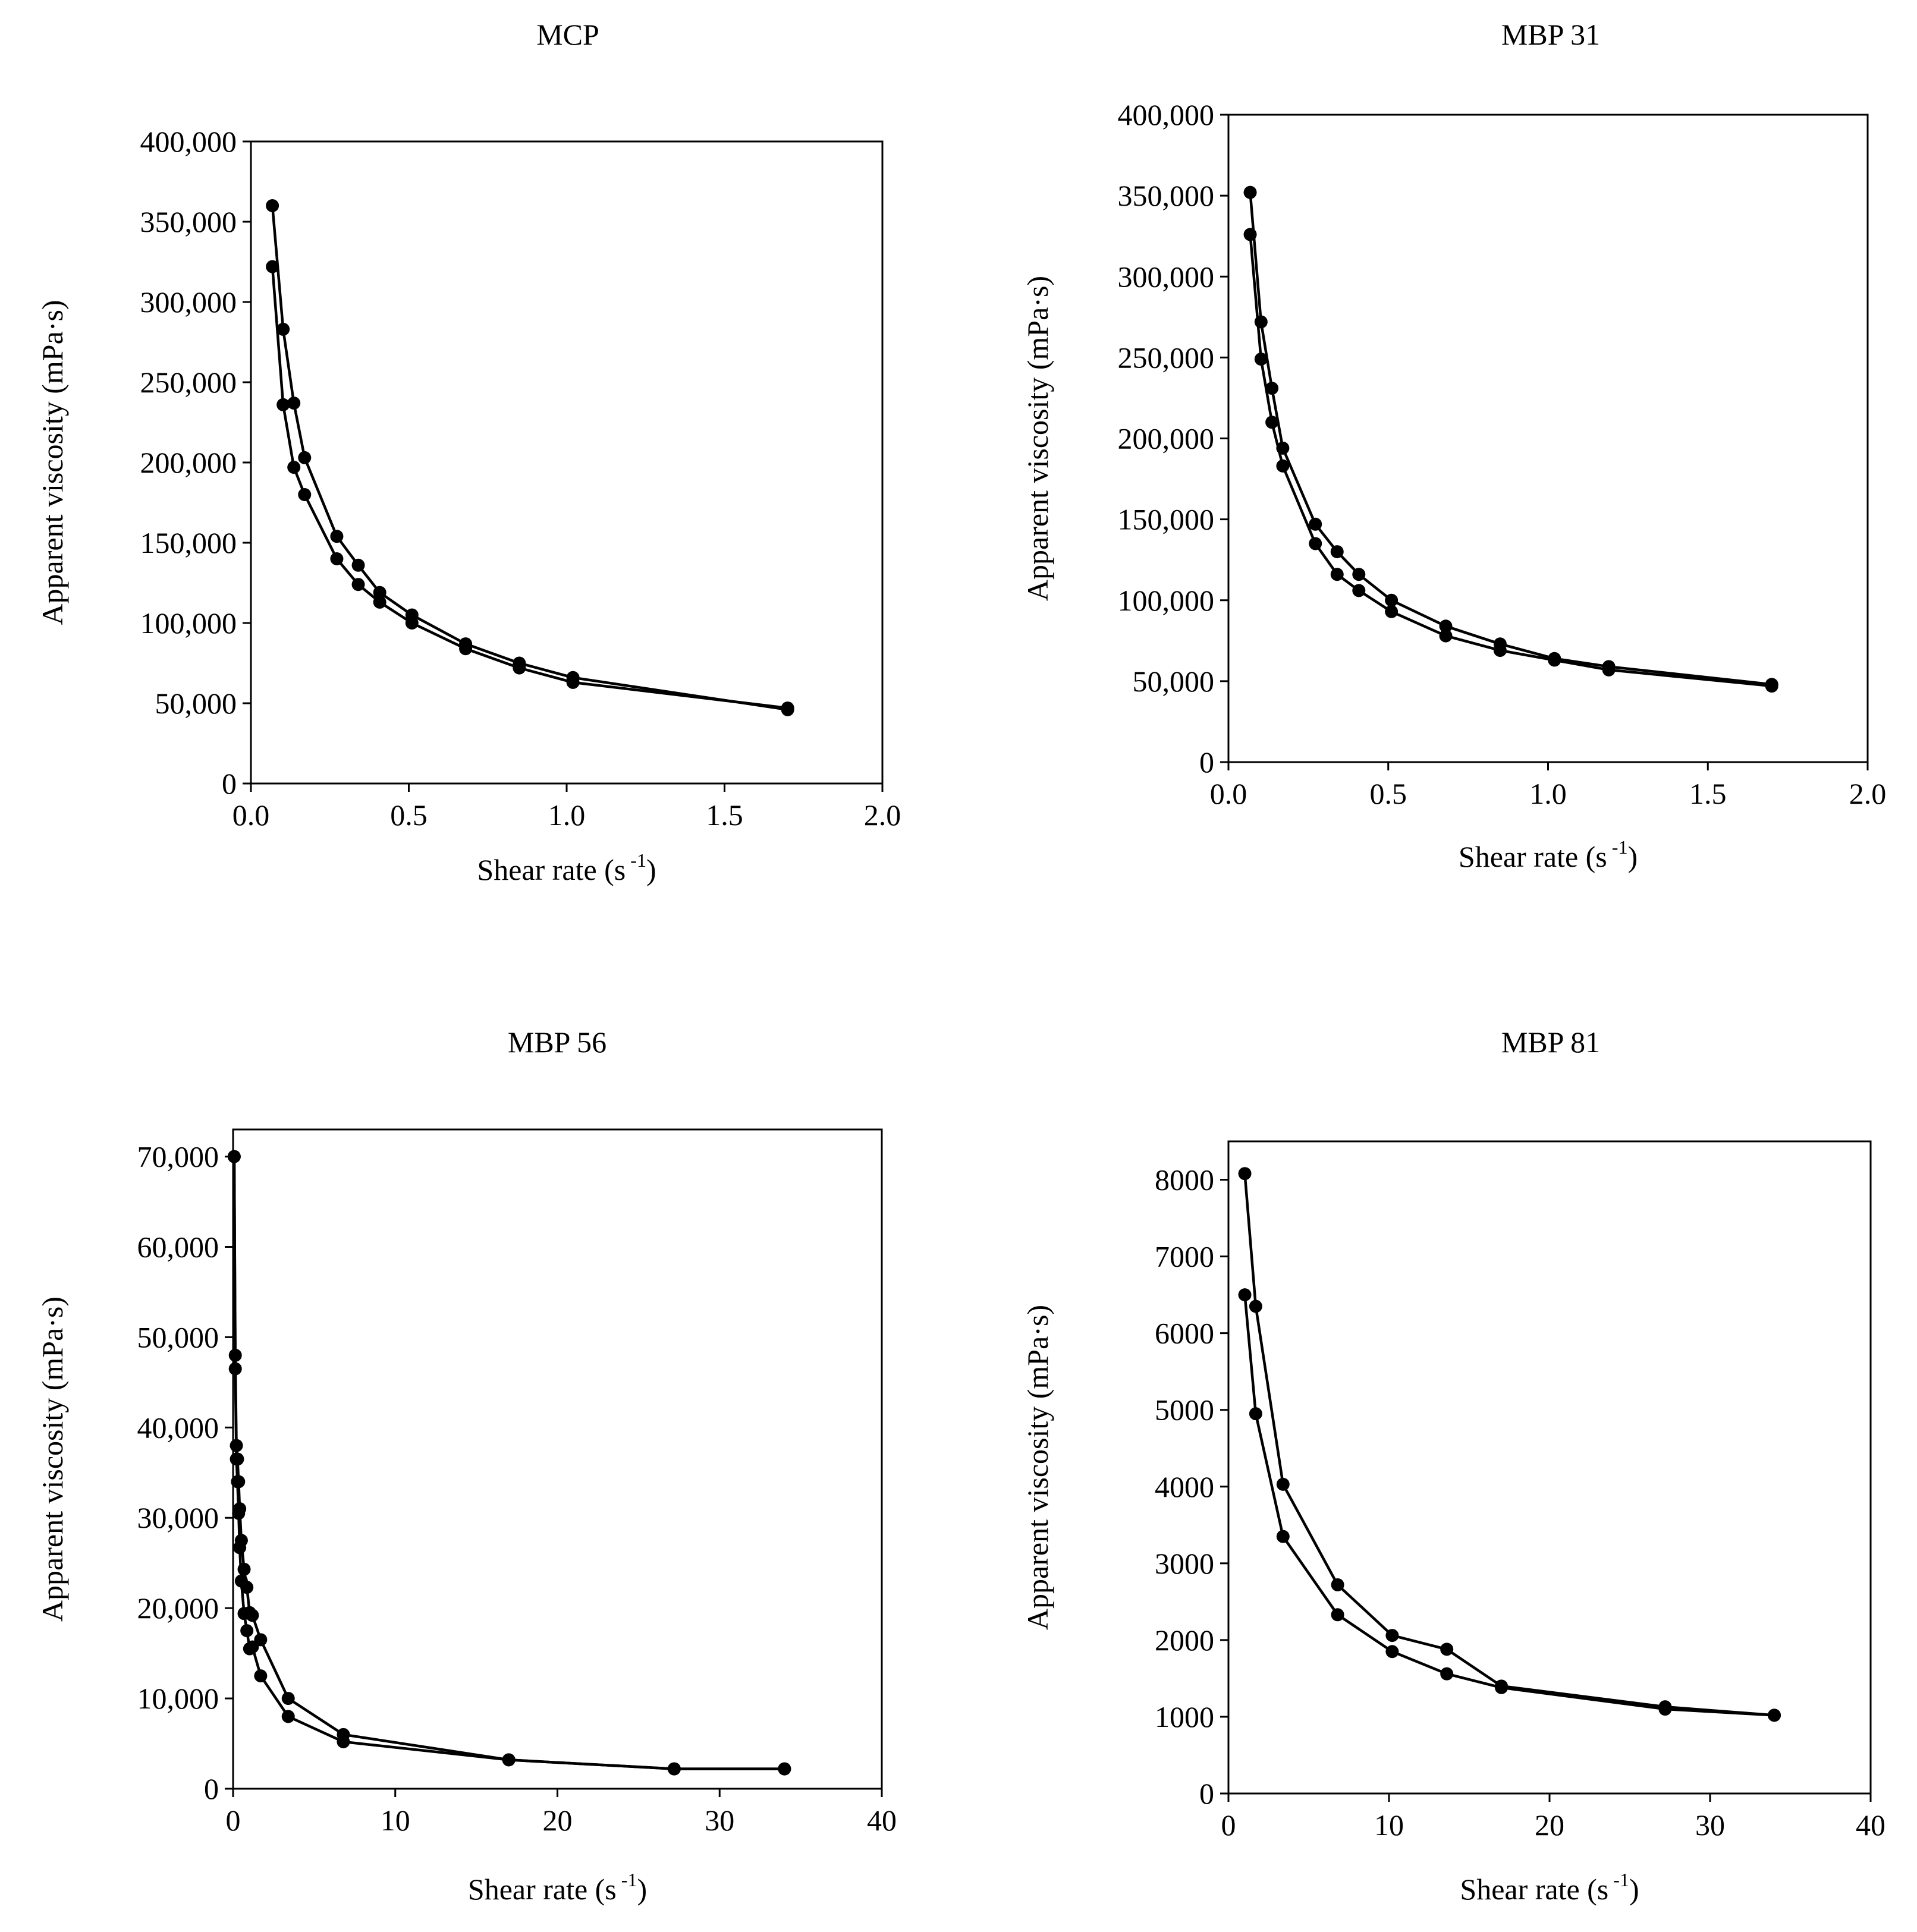 The width and height of the screenshot is (1917, 1932). Describe the element at coordinates (1549, 1825) in the screenshot. I see `x-tick-label: 20` at that location.